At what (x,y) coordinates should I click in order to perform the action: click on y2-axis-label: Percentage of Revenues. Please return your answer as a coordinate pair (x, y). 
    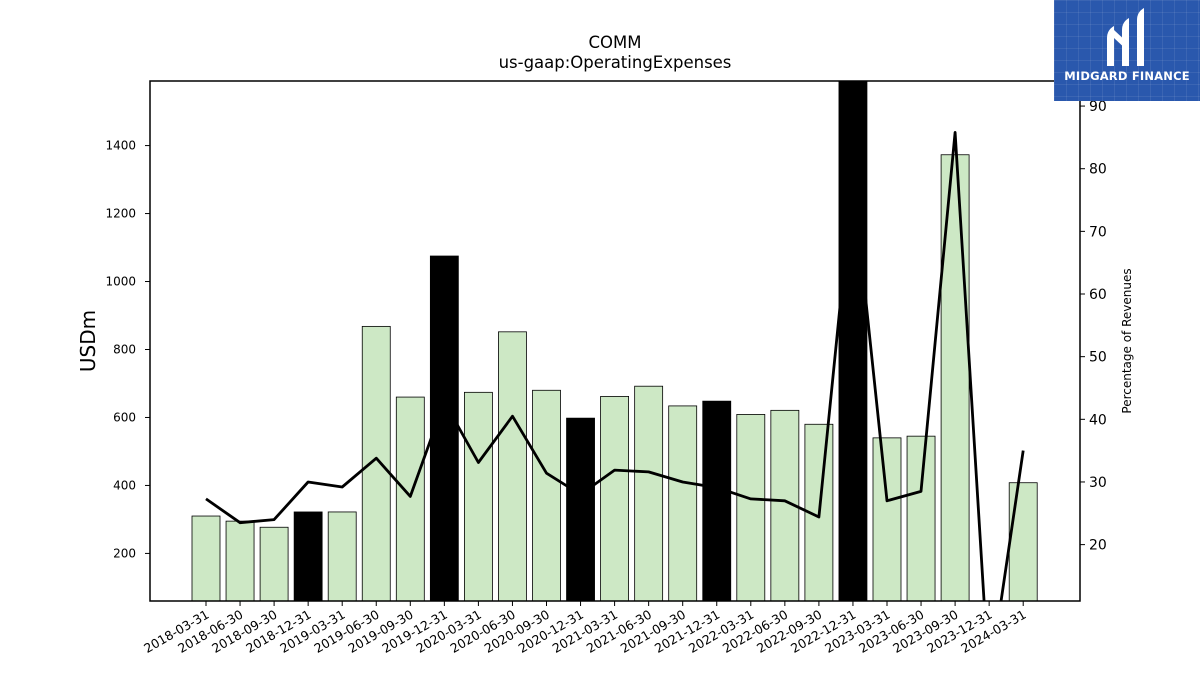
    Looking at the image, I should click on (1127, 340).